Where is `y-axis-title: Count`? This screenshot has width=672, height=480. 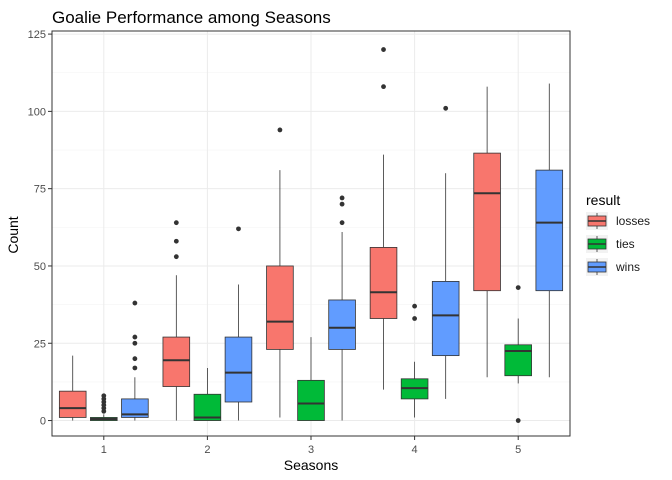
y-axis-title: Count is located at coordinates (13, 234).